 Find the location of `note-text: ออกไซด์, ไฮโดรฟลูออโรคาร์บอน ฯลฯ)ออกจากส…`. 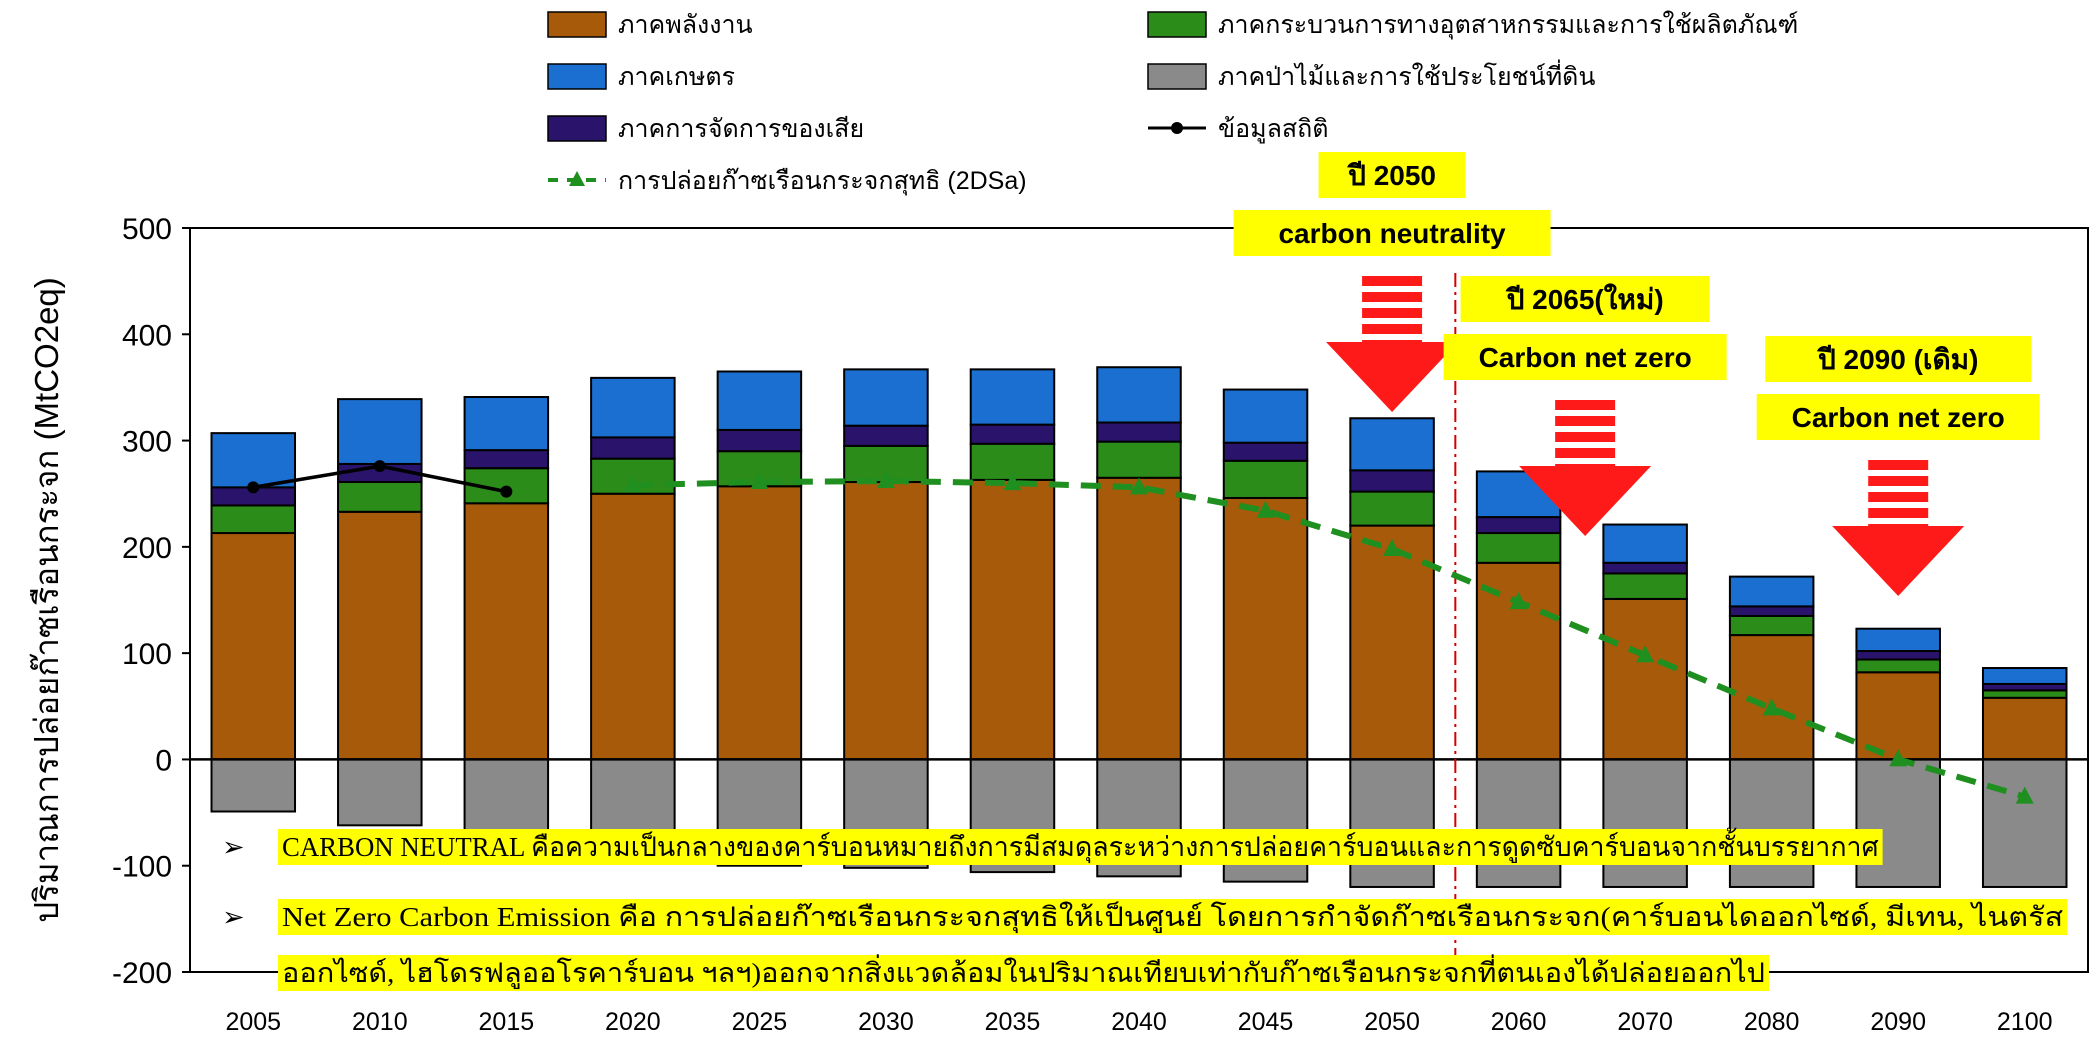

note-text: ออกไซด์, ไฮโดรฟลูออโรคาร์บอน ฯลฯ)ออกจากส… is located at coordinates (1023, 971).